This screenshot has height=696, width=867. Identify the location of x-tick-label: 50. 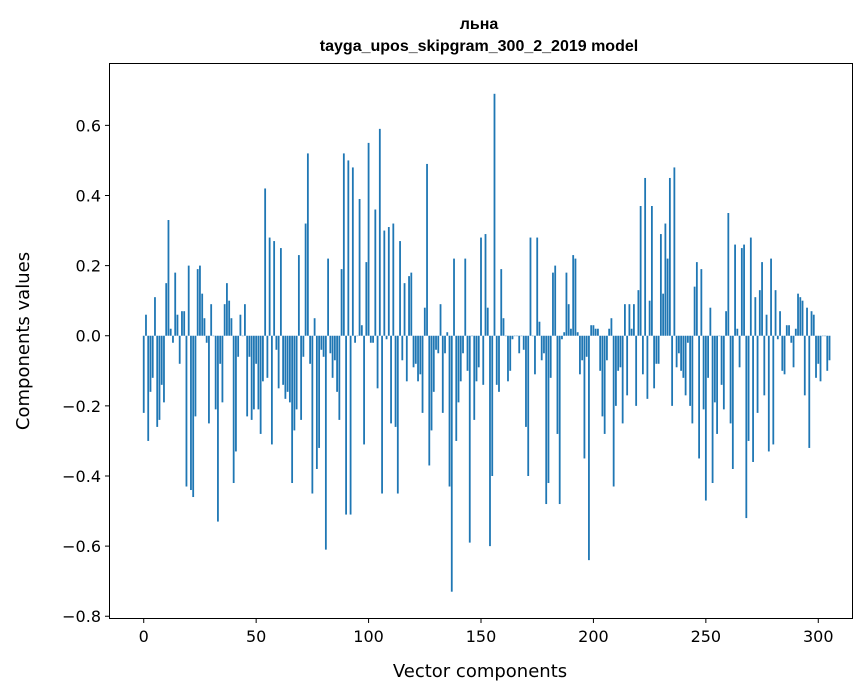
(256, 636).